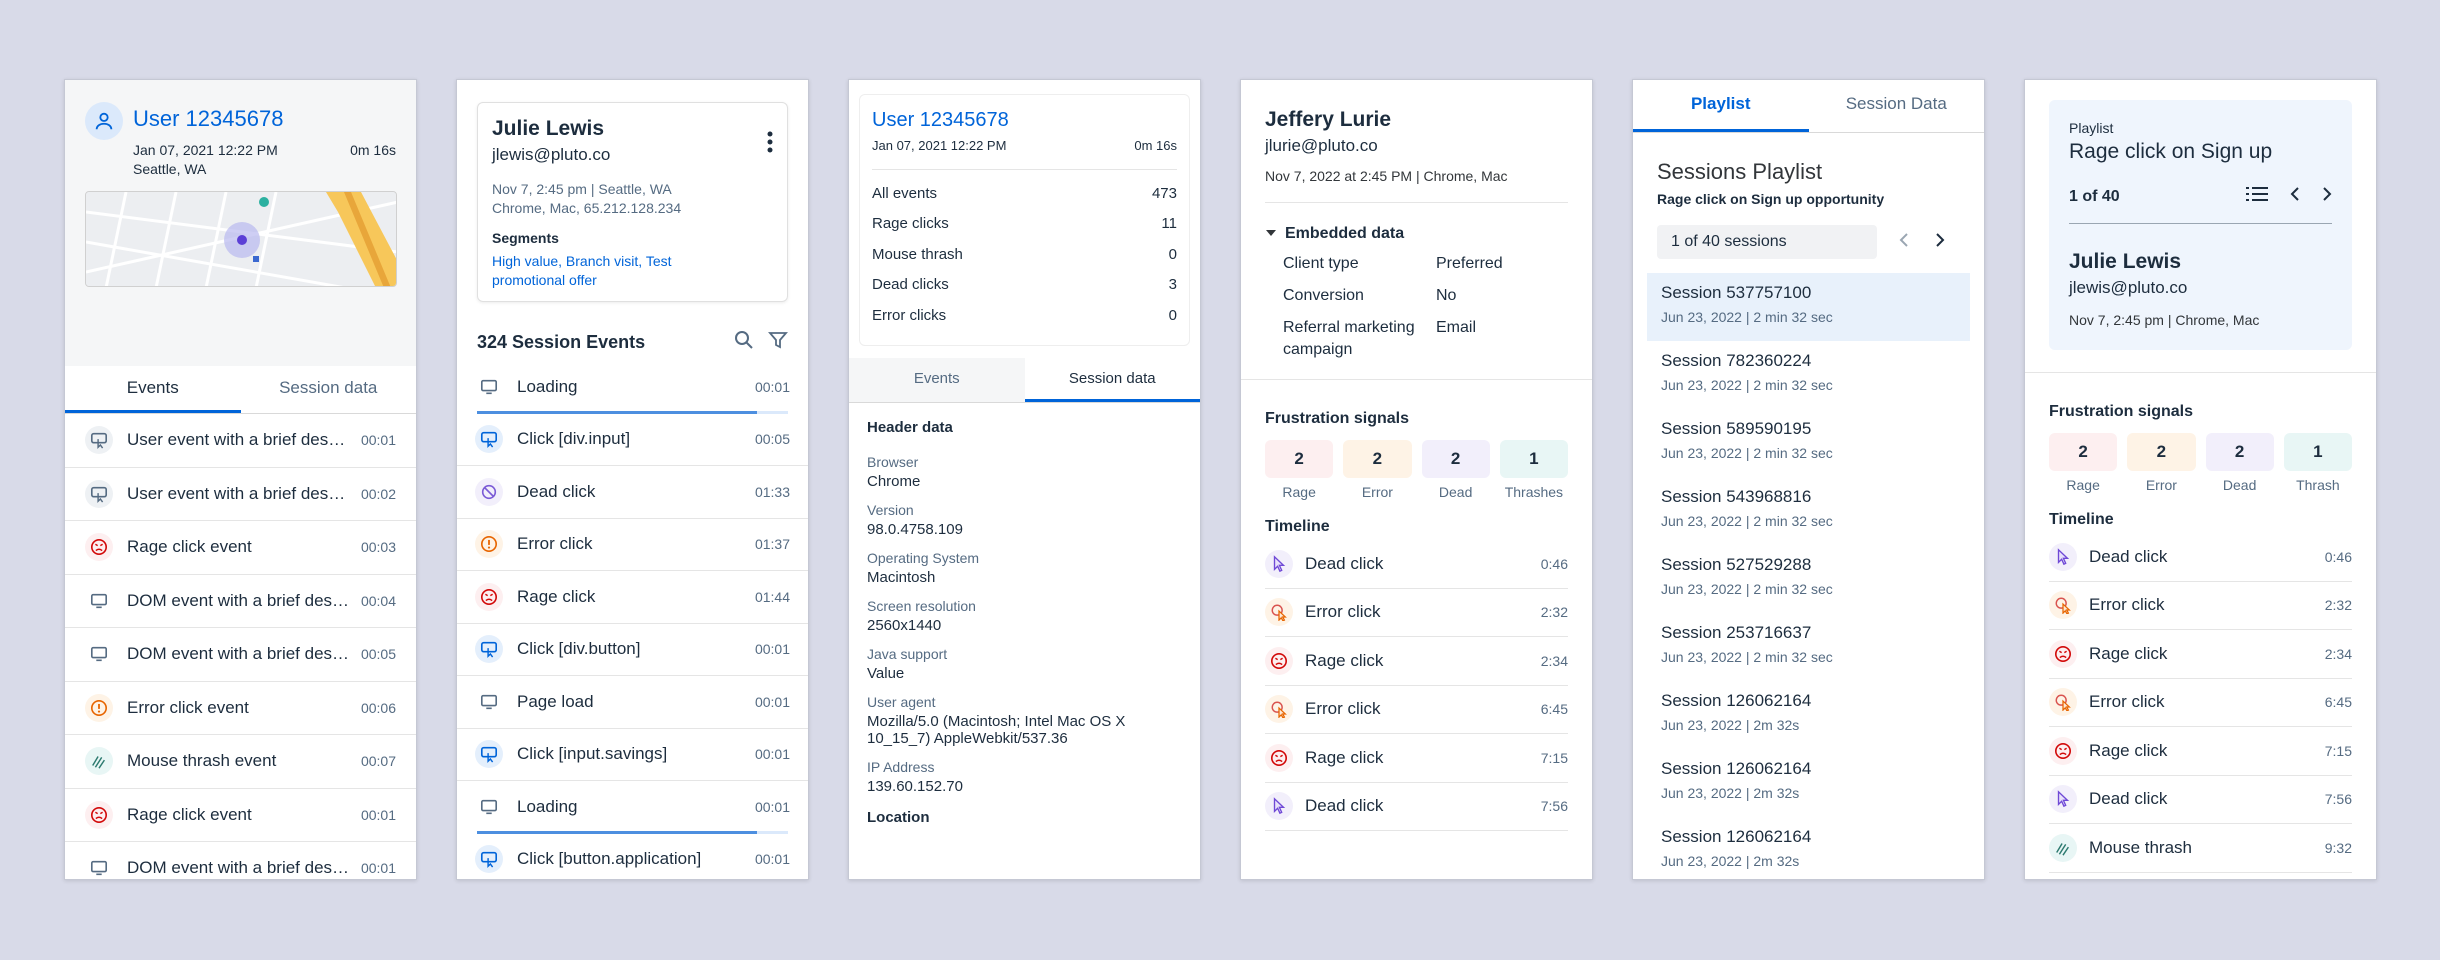 The height and width of the screenshot is (960, 2440). Describe the element at coordinates (1164, 193) in the screenshot. I see `stat-value: 473` at that location.